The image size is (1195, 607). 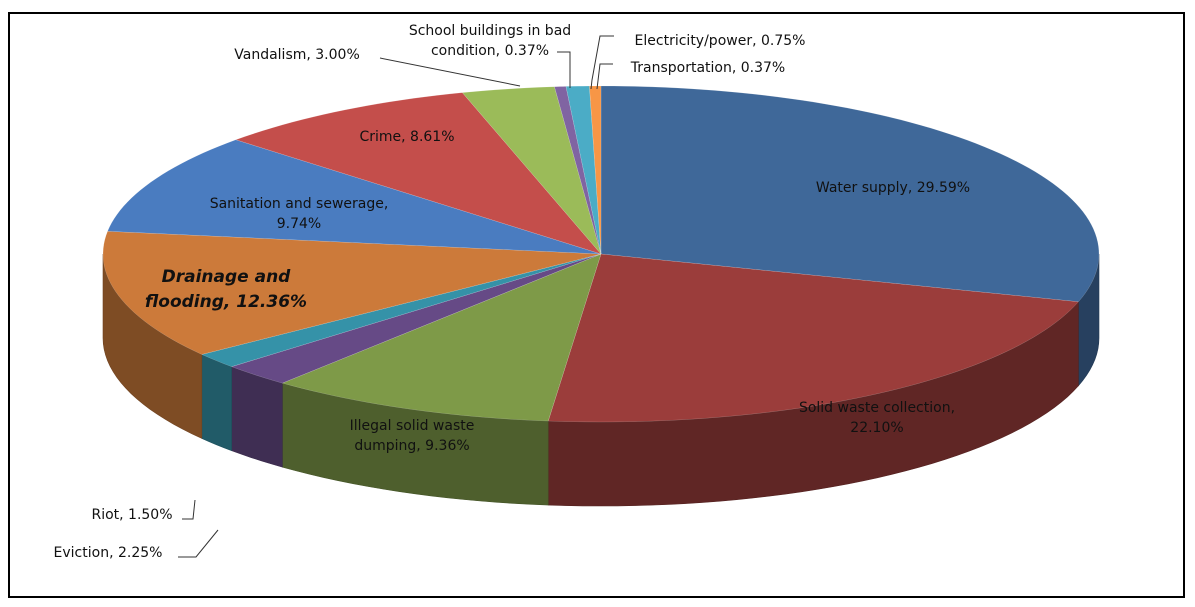 What do you see at coordinates (131, 515) in the screenshot?
I see `label-riot: Riot, 1.50%` at bounding box center [131, 515].